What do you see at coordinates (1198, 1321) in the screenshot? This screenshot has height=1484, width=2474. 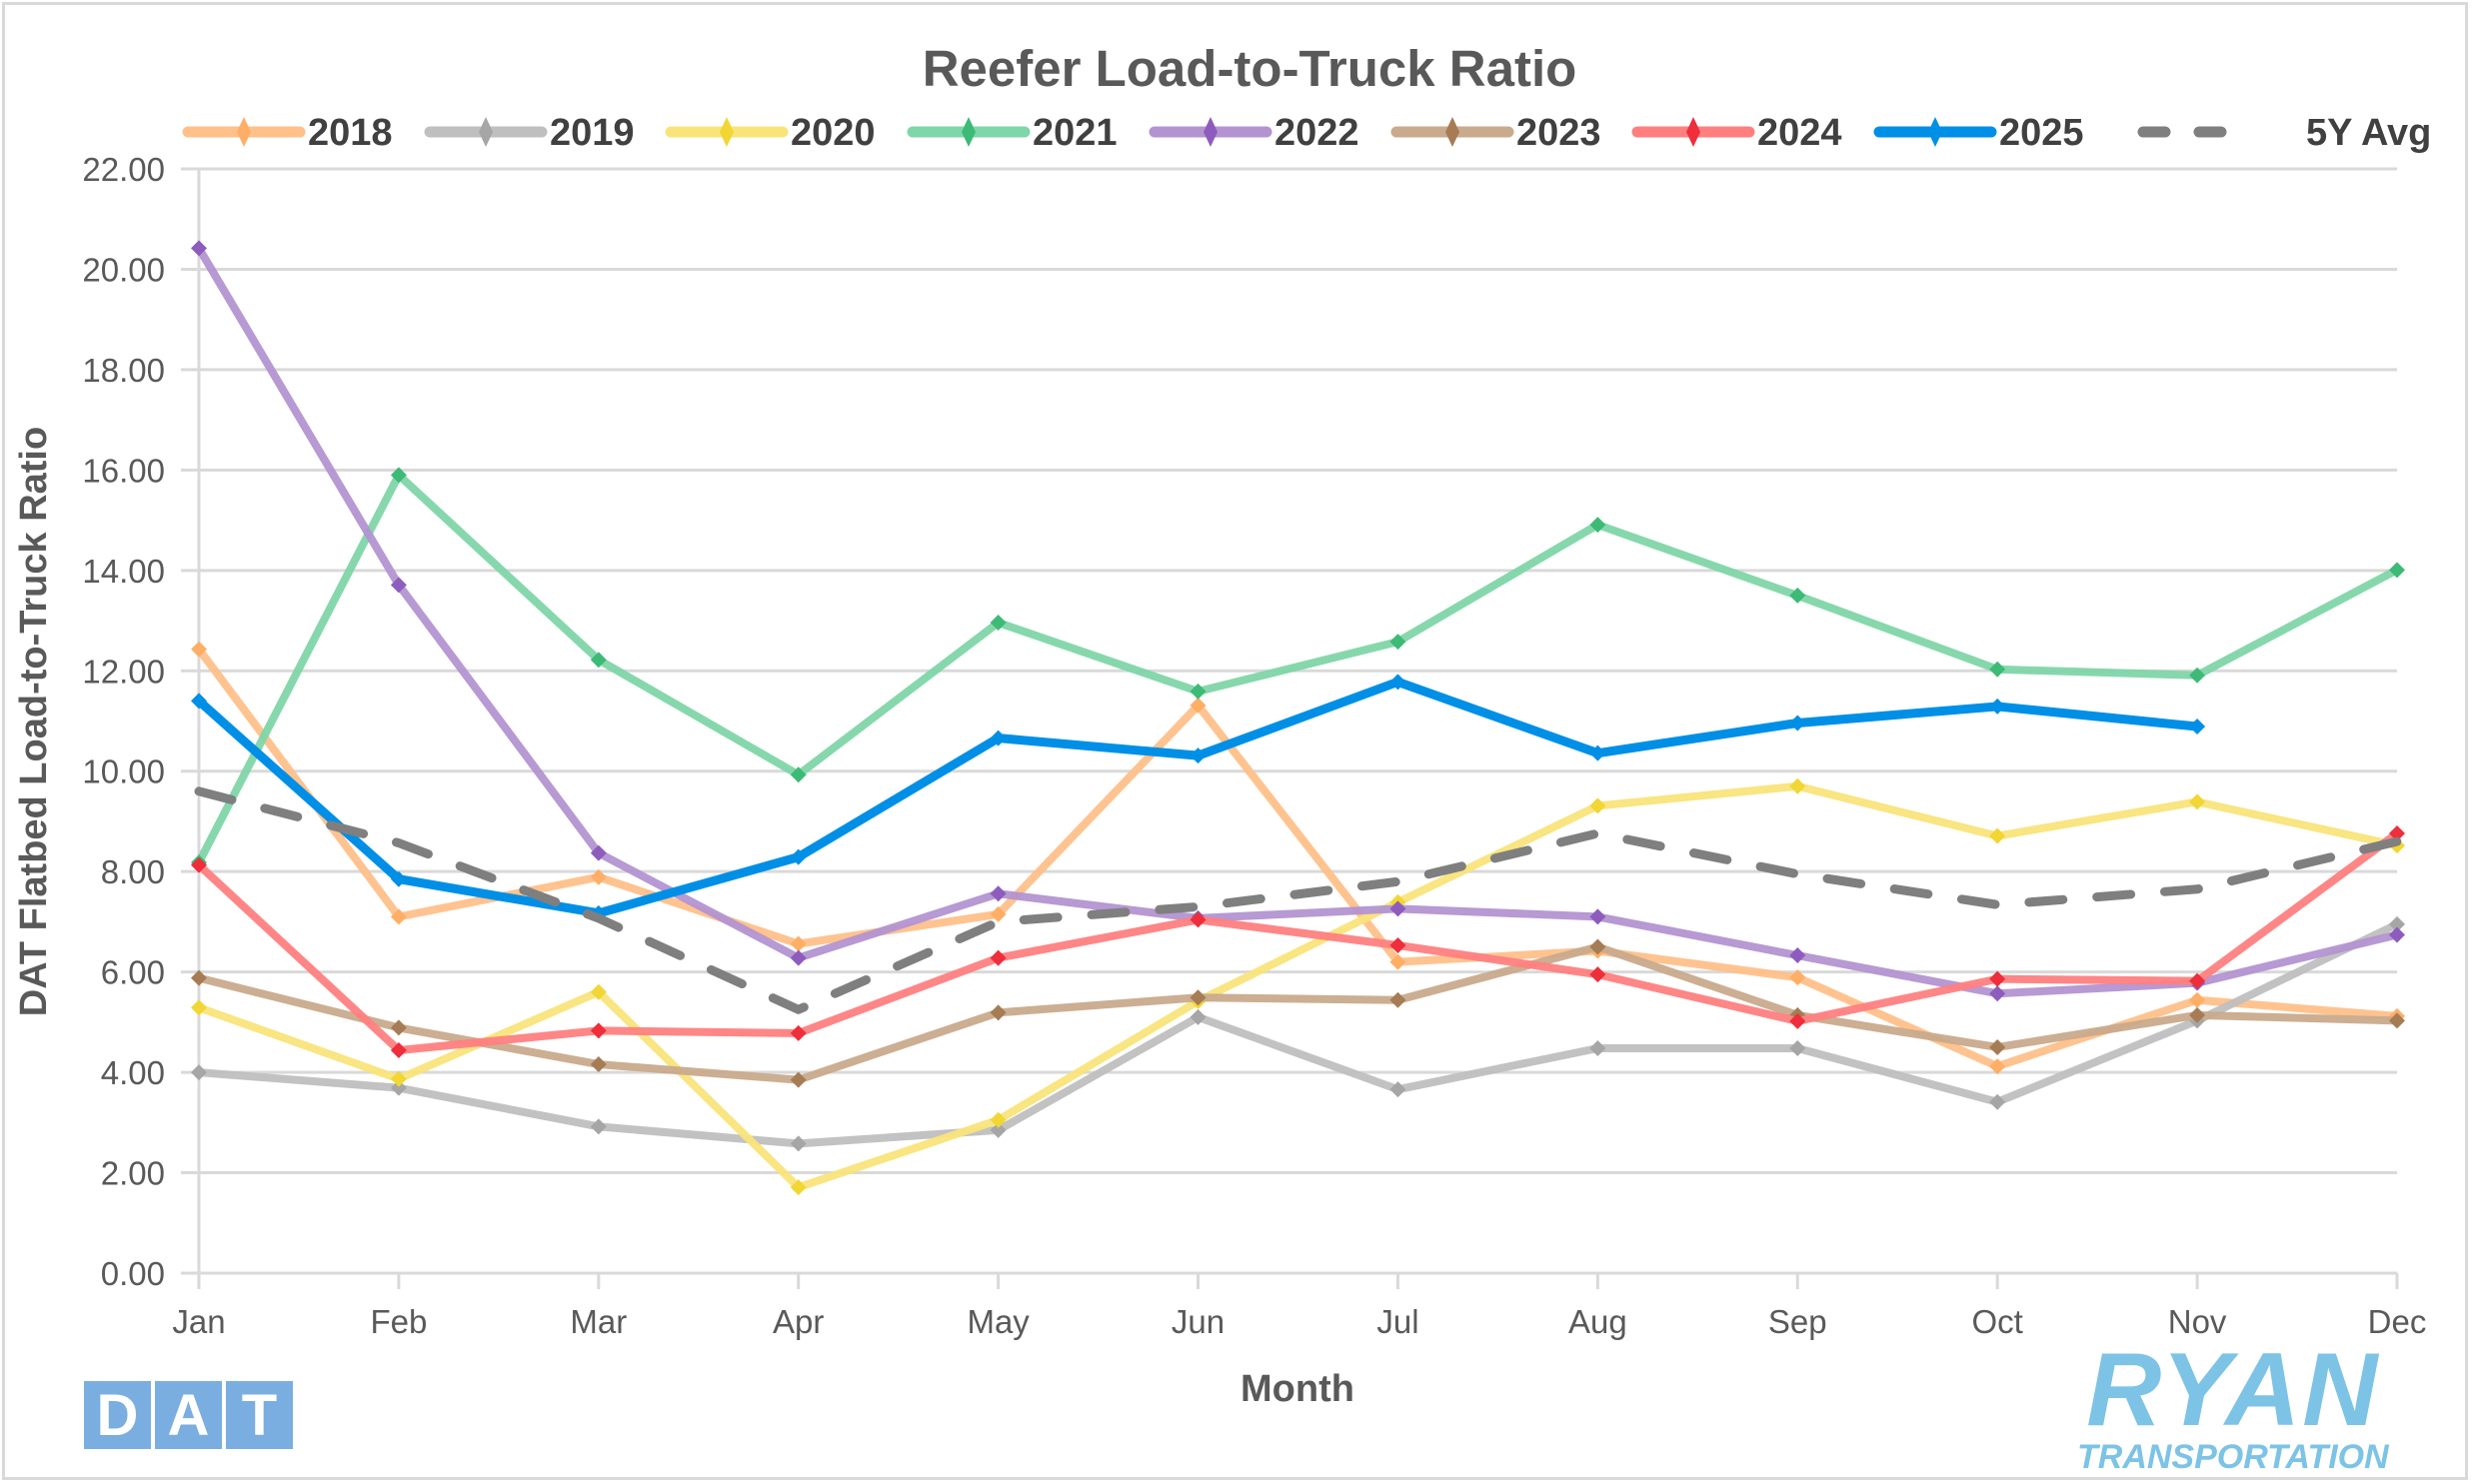 I see `x-tick-label: Jun` at bounding box center [1198, 1321].